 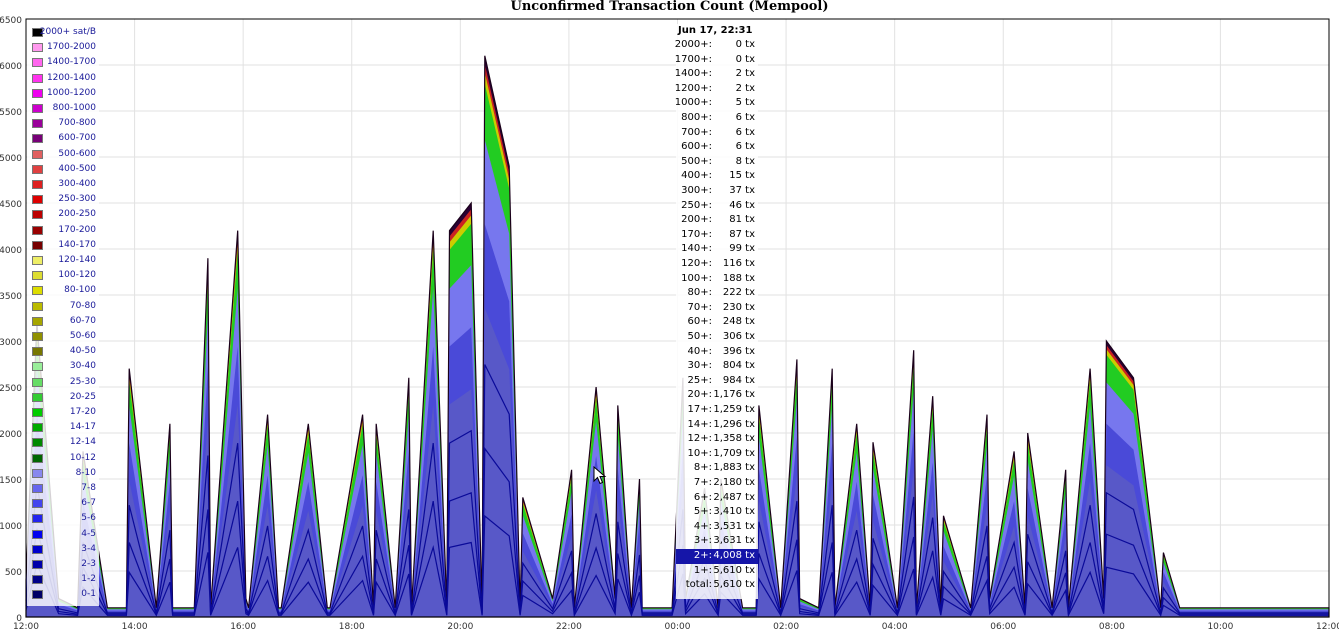 What do you see at coordinates (63, 412) in the screenshot?
I see `legend-item: 17-20` at bounding box center [63, 412].